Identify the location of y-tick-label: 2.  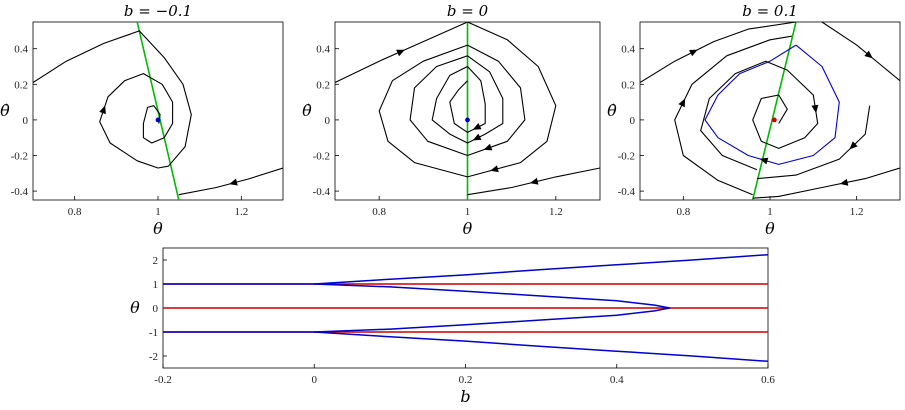
(156, 261).